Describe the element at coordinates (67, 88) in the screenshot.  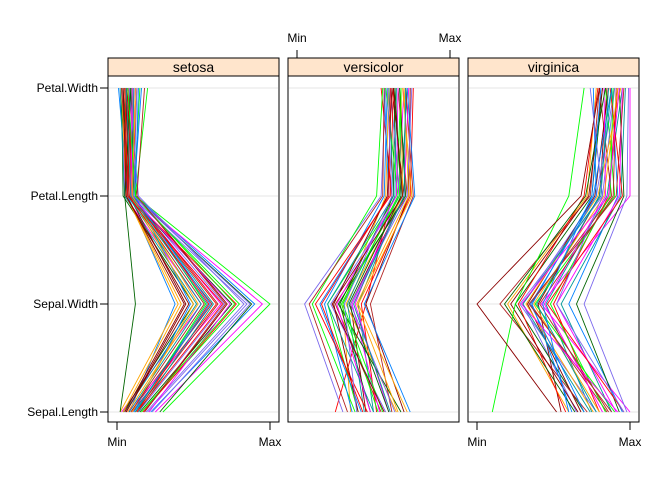
I see `variable-label: Petal.Width` at that location.